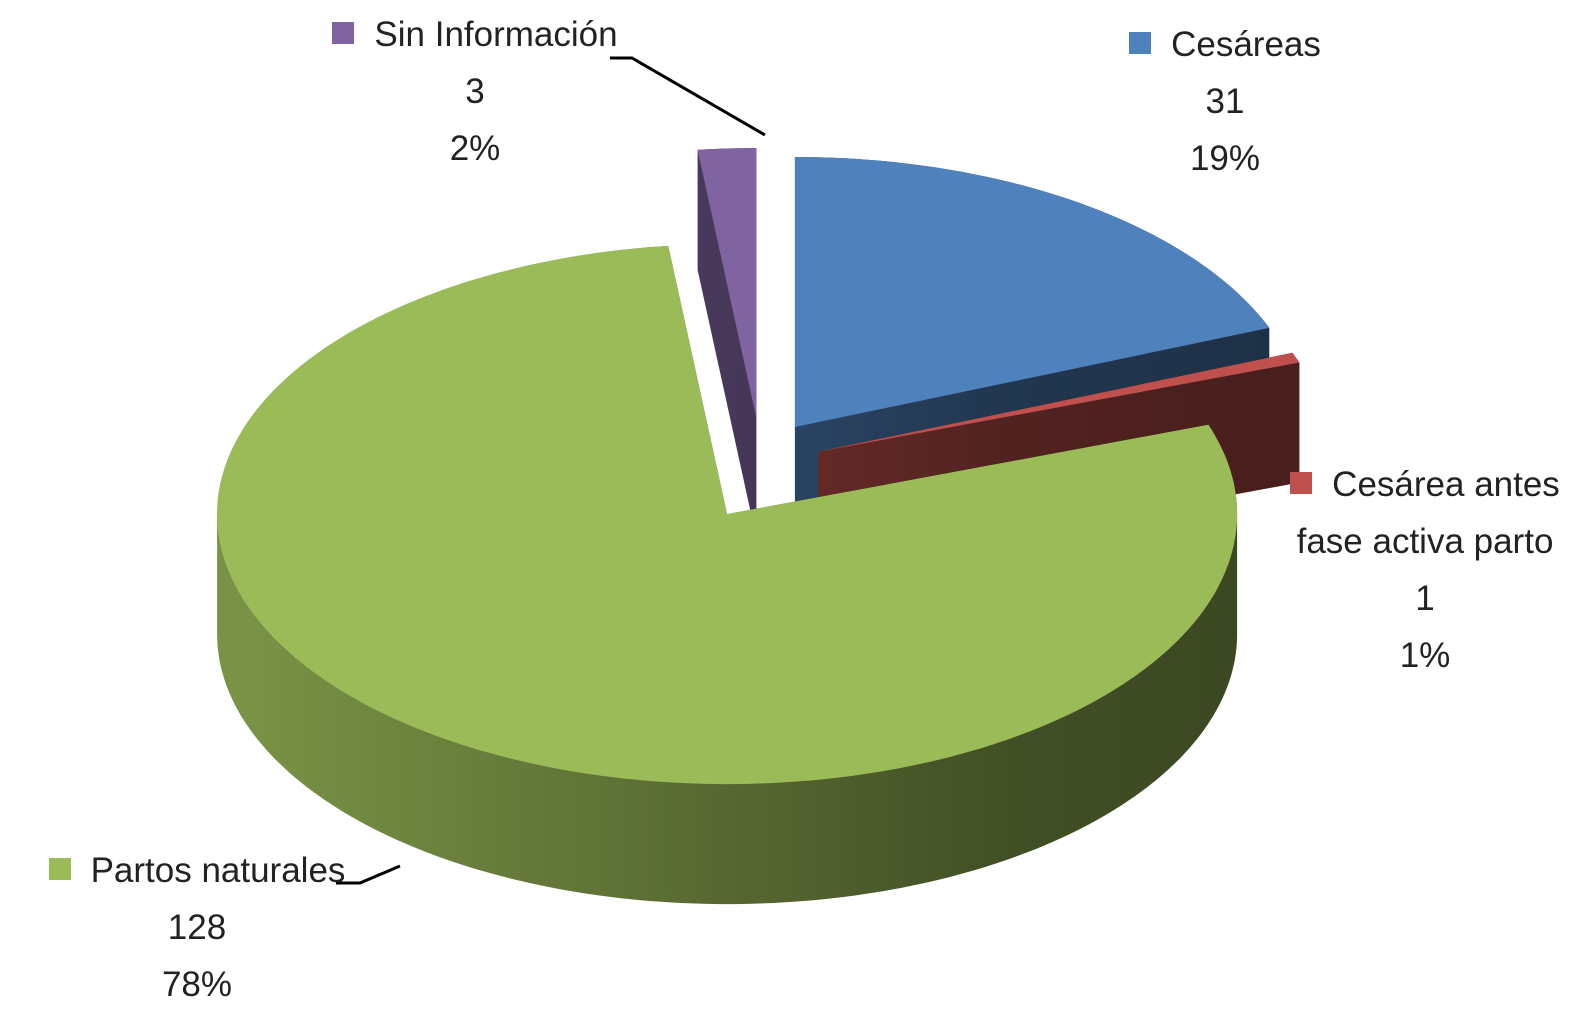 This screenshot has width=1587, height=1014. I want to click on value-label: 31, so click(1225, 101).